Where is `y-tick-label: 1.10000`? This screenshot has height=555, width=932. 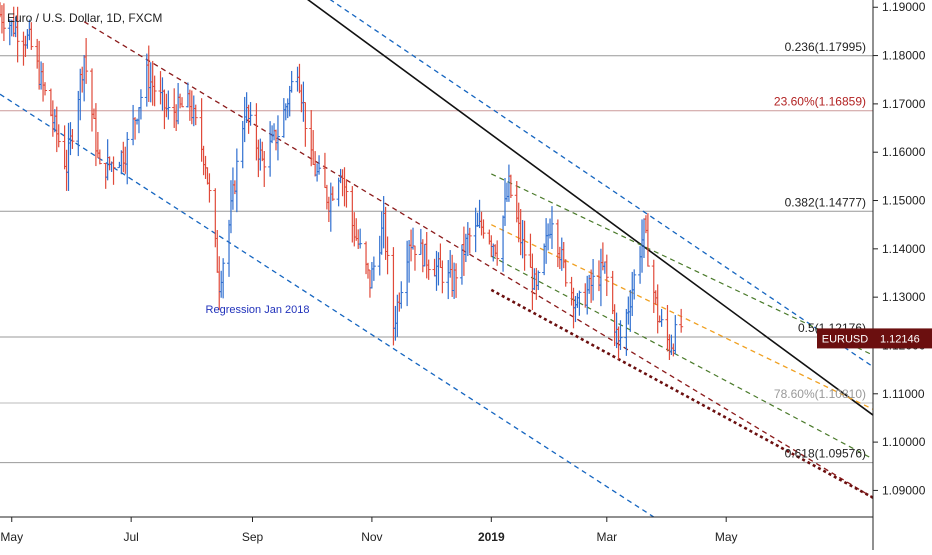
y-tick-label: 1.10000 is located at coordinates (904, 442).